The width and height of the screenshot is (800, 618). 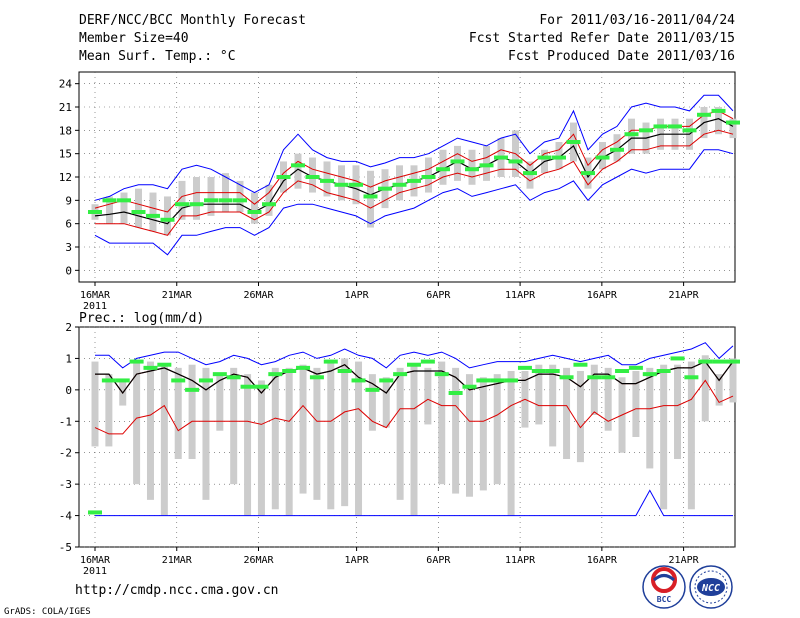 I want to click on temp-y-tick-label: 9, so click(x=68, y=200).